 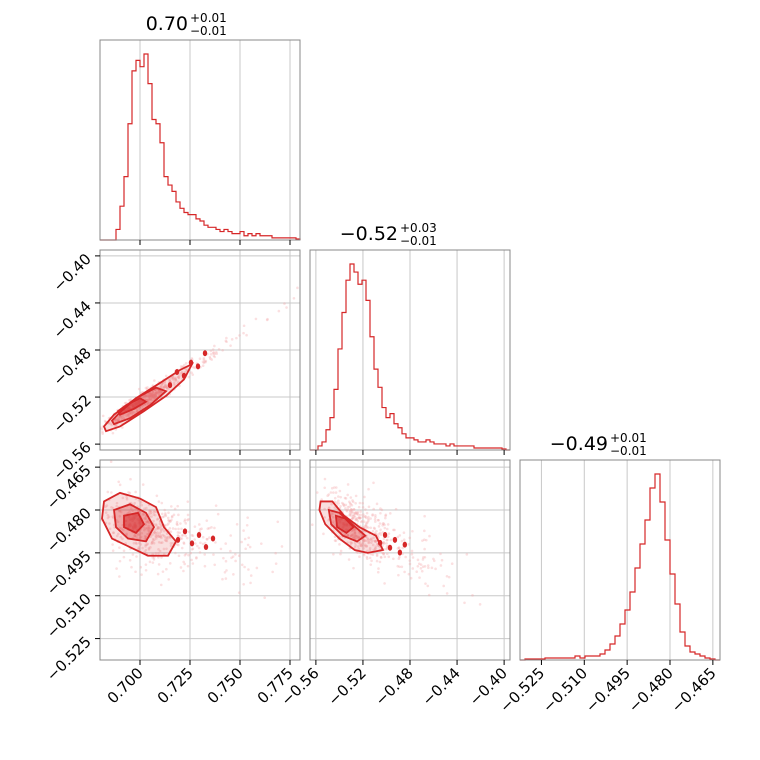 What do you see at coordinates (167, 24) in the screenshot?
I see `param-title-value: 0.70` at bounding box center [167, 24].